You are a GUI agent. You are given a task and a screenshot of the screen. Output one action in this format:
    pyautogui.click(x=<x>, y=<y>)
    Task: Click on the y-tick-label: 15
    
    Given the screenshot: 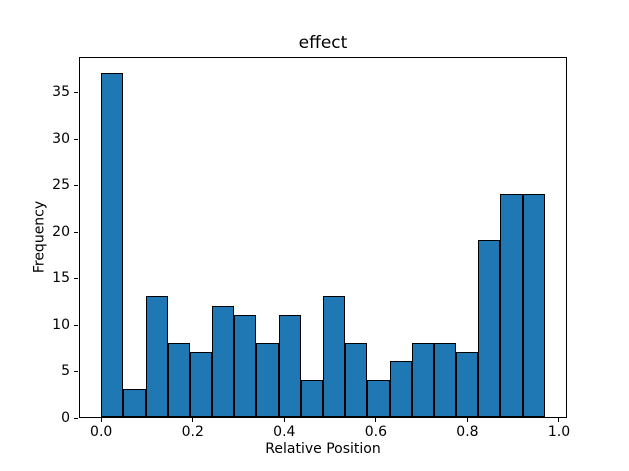 What is the action you would take?
    pyautogui.click(x=61, y=278)
    